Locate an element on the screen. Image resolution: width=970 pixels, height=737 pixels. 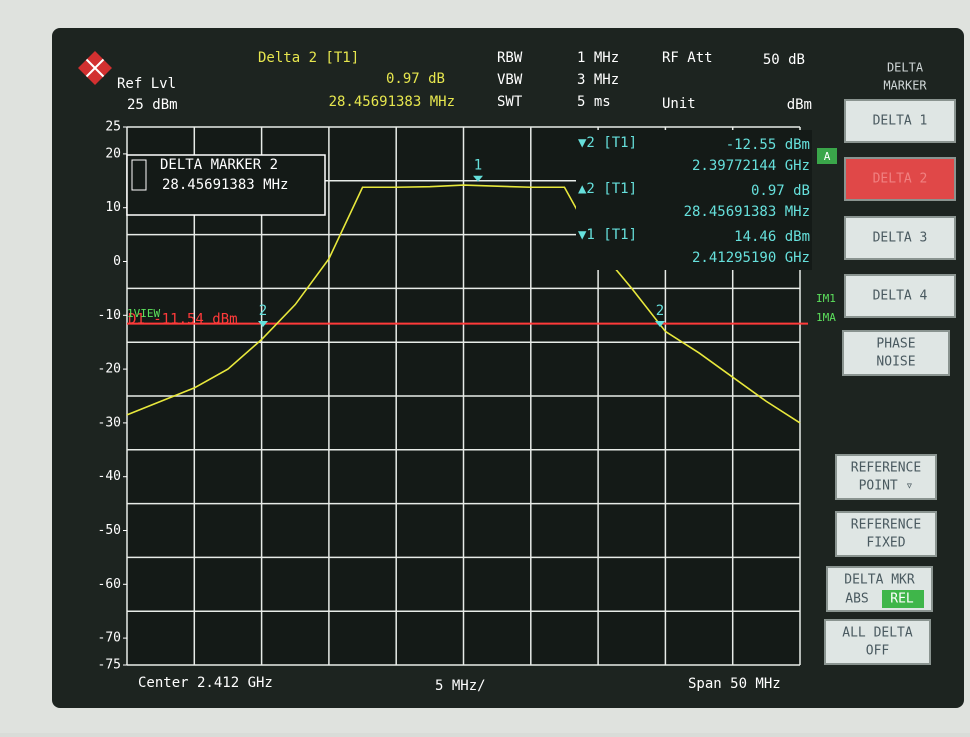
softkey-label: DELTA 2 is located at coordinates (900, 179).